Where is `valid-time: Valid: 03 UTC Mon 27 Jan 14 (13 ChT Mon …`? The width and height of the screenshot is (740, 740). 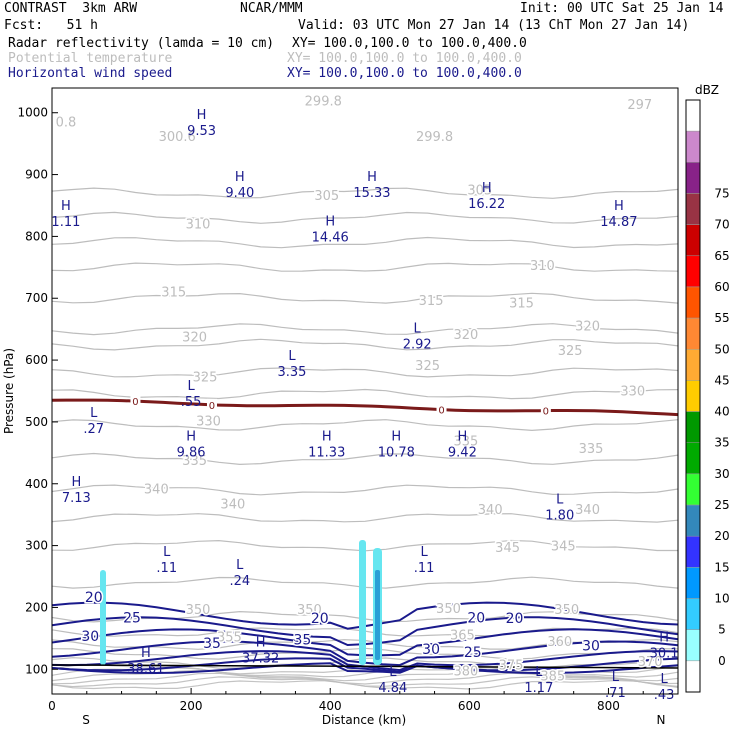 valid-time: Valid: 03 UTC Mon 27 Jan 14 (13 ChT Mon … is located at coordinates (494, 25).